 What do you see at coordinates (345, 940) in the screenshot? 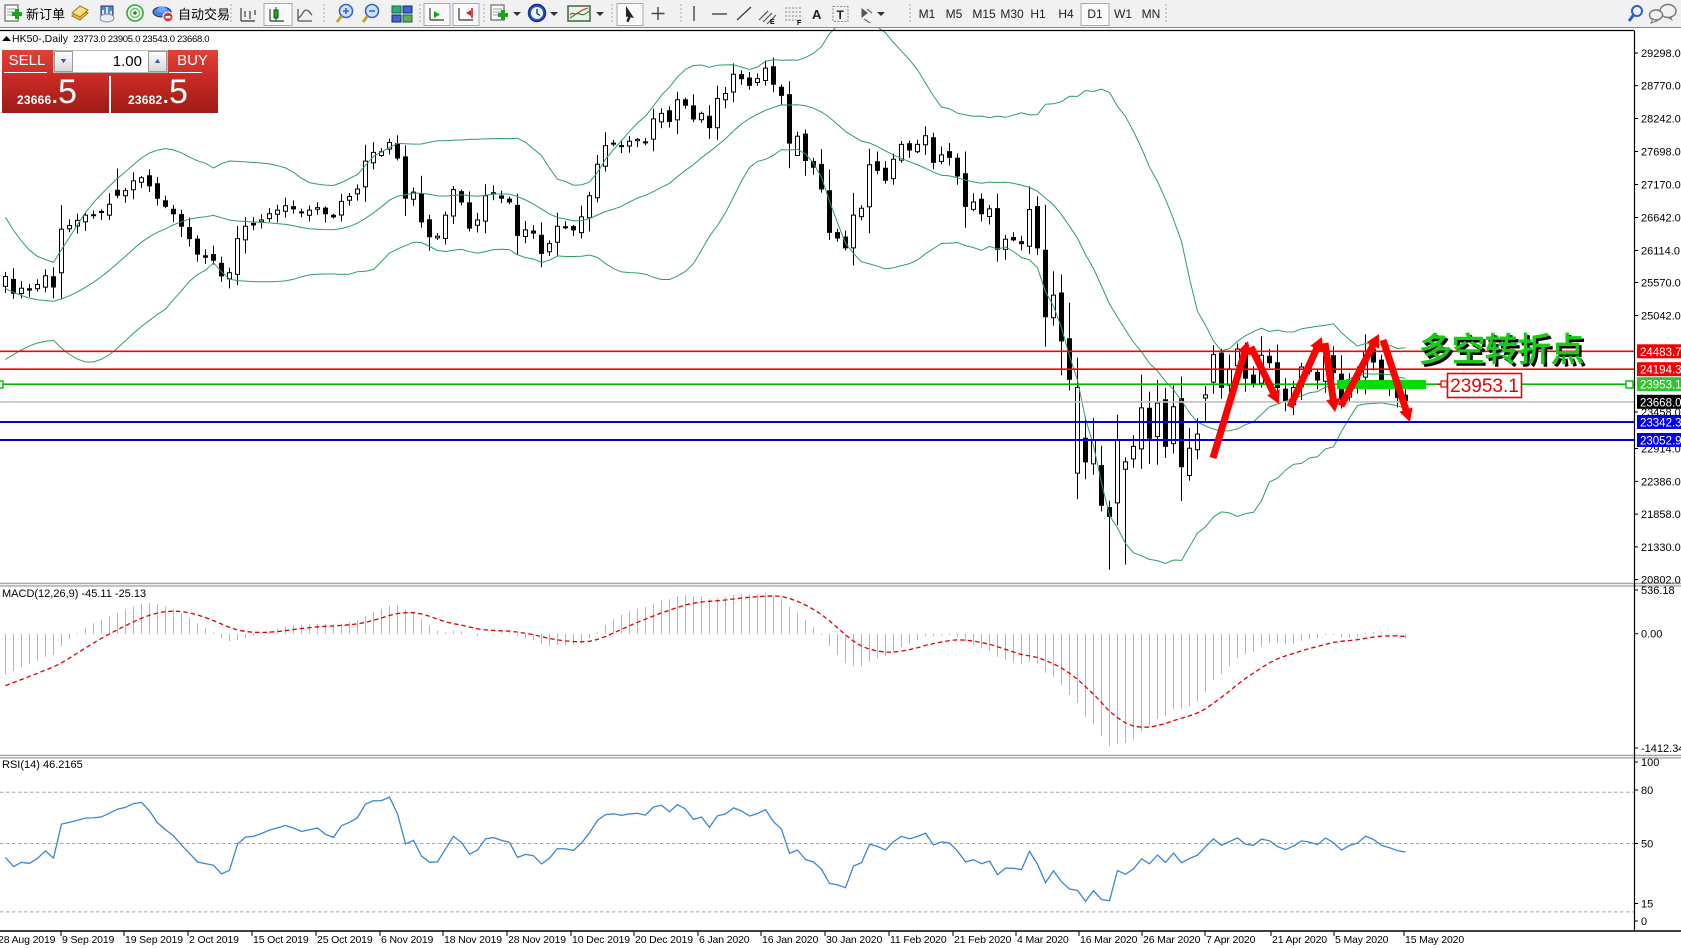
I see `svg-text: 25 Oct 2019` at bounding box center [345, 940].